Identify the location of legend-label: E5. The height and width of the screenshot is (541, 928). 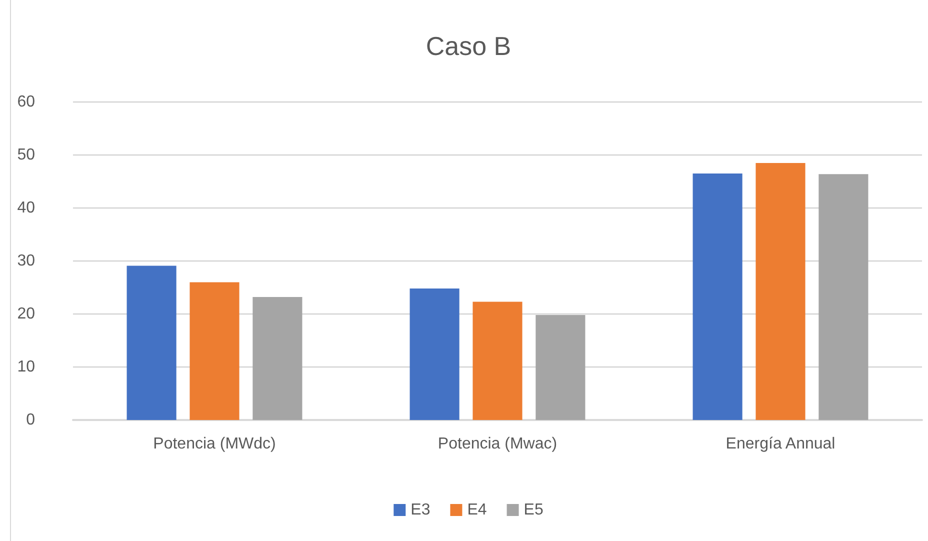
(534, 510).